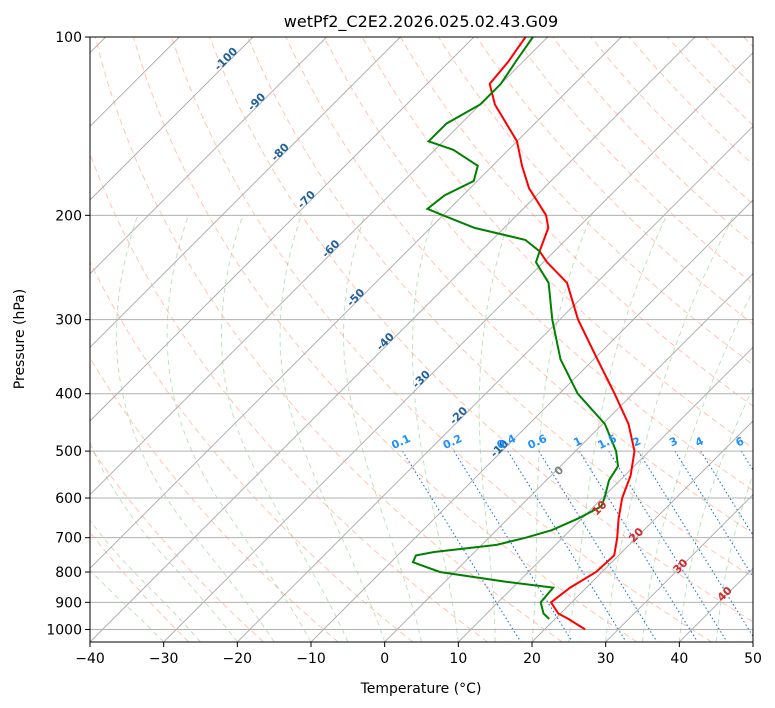  I want to click on chart-title: wetPf2_C2E2.2026.025.02.43.G09, so click(421, 22).